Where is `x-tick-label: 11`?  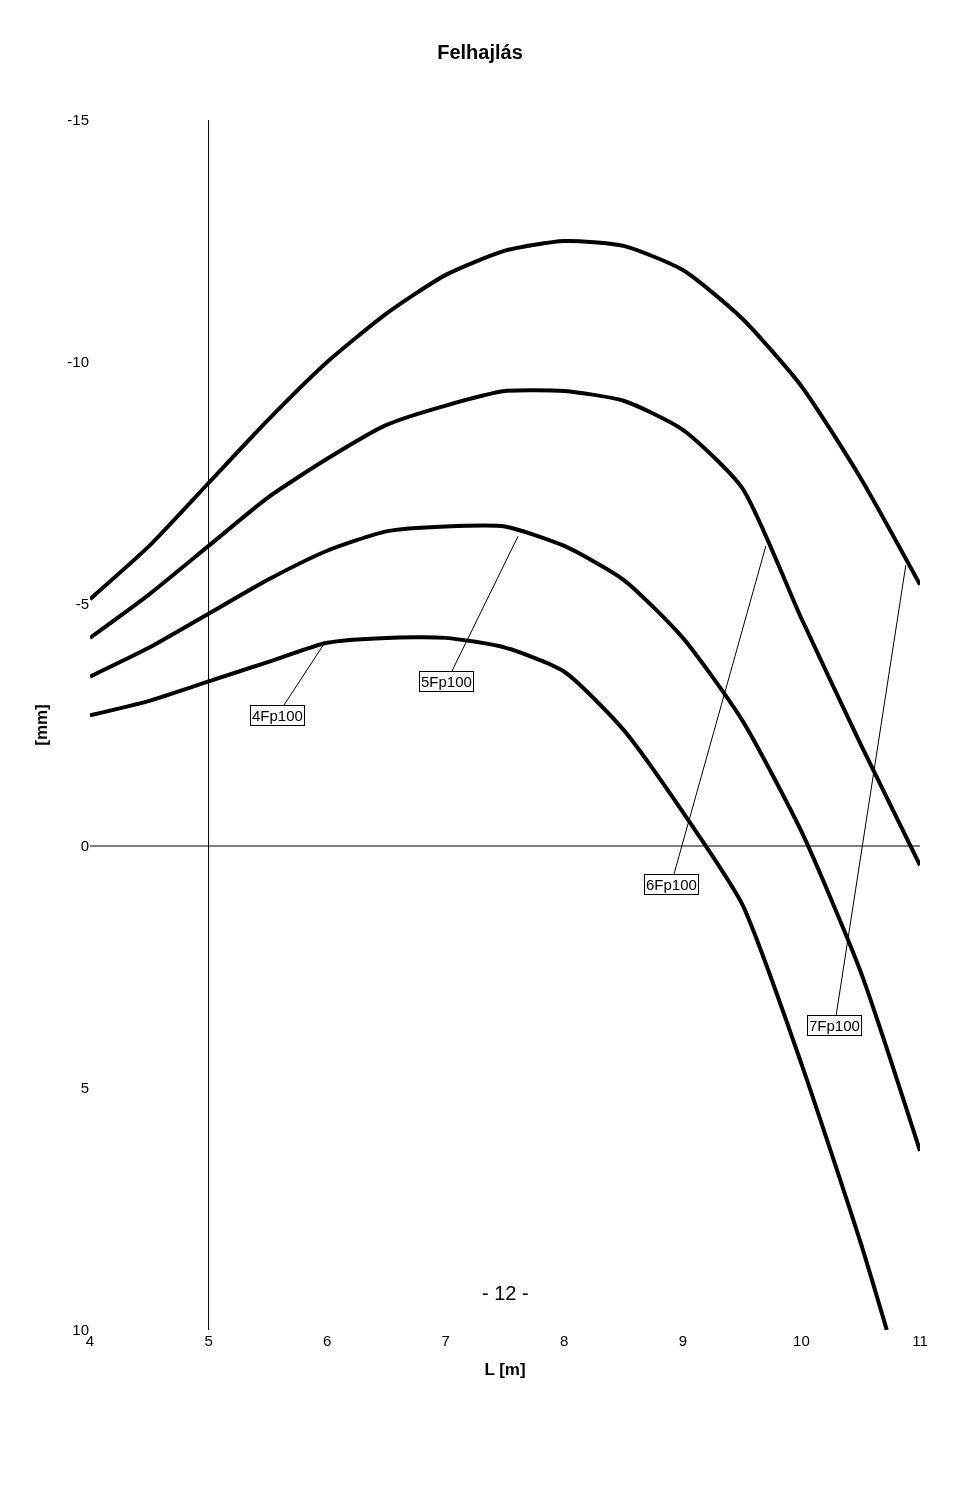 x-tick-label: 11 is located at coordinates (920, 1340).